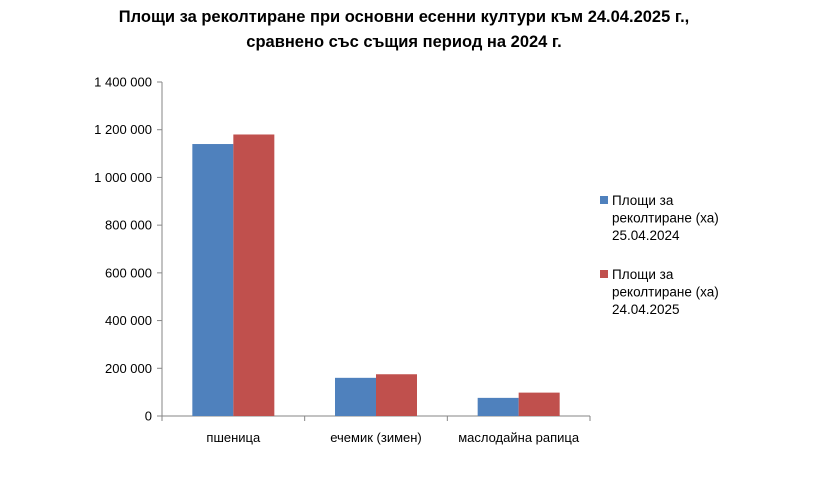  What do you see at coordinates (519, 437) in the screenshot?
I see `x-category-label: маслодайна рапица` at bounding box center [519, 437].